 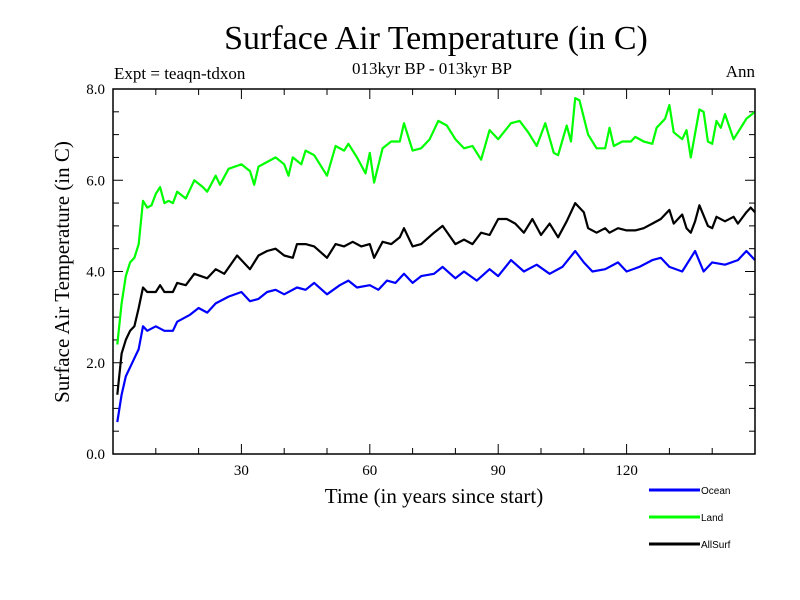 I want to click on x-axis-label: Time (in years since start), so click(x=434, y=496).